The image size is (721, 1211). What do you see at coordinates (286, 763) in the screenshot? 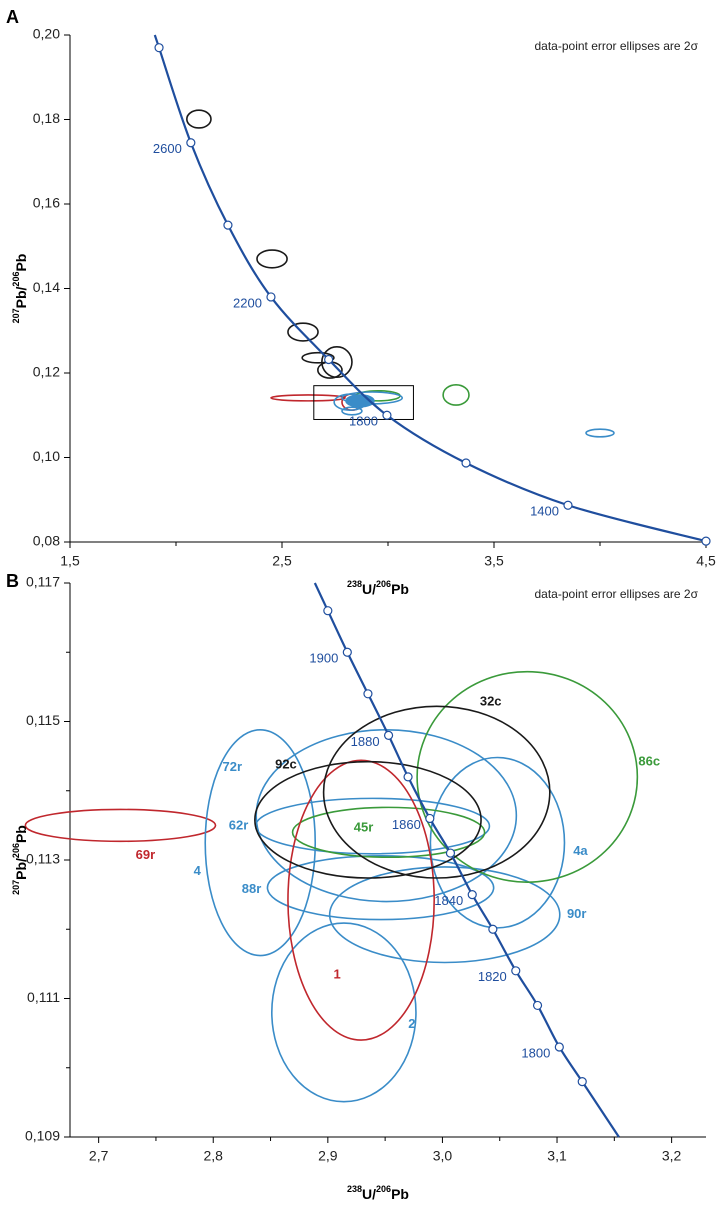
I see `ellipse-label: 92c` at bounding box center [286, 763].